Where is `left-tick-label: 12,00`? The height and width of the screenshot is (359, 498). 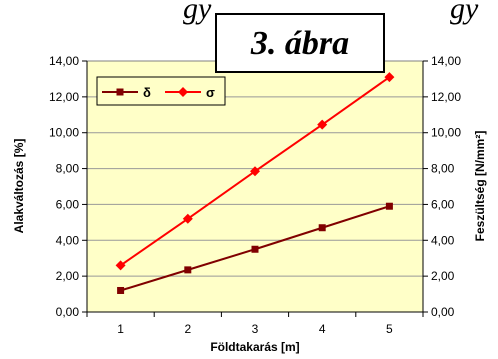
left-tick-label: 12,00 is located at coordinates (64, 97).